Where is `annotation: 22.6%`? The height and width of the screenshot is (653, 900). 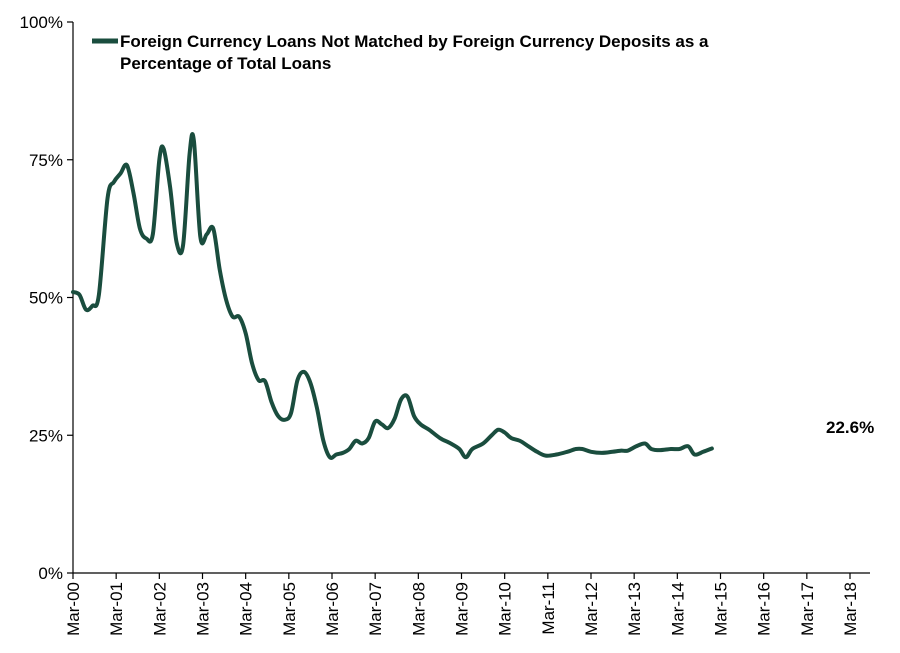 annotation: 22.6% is located at coordinates (850, 427).